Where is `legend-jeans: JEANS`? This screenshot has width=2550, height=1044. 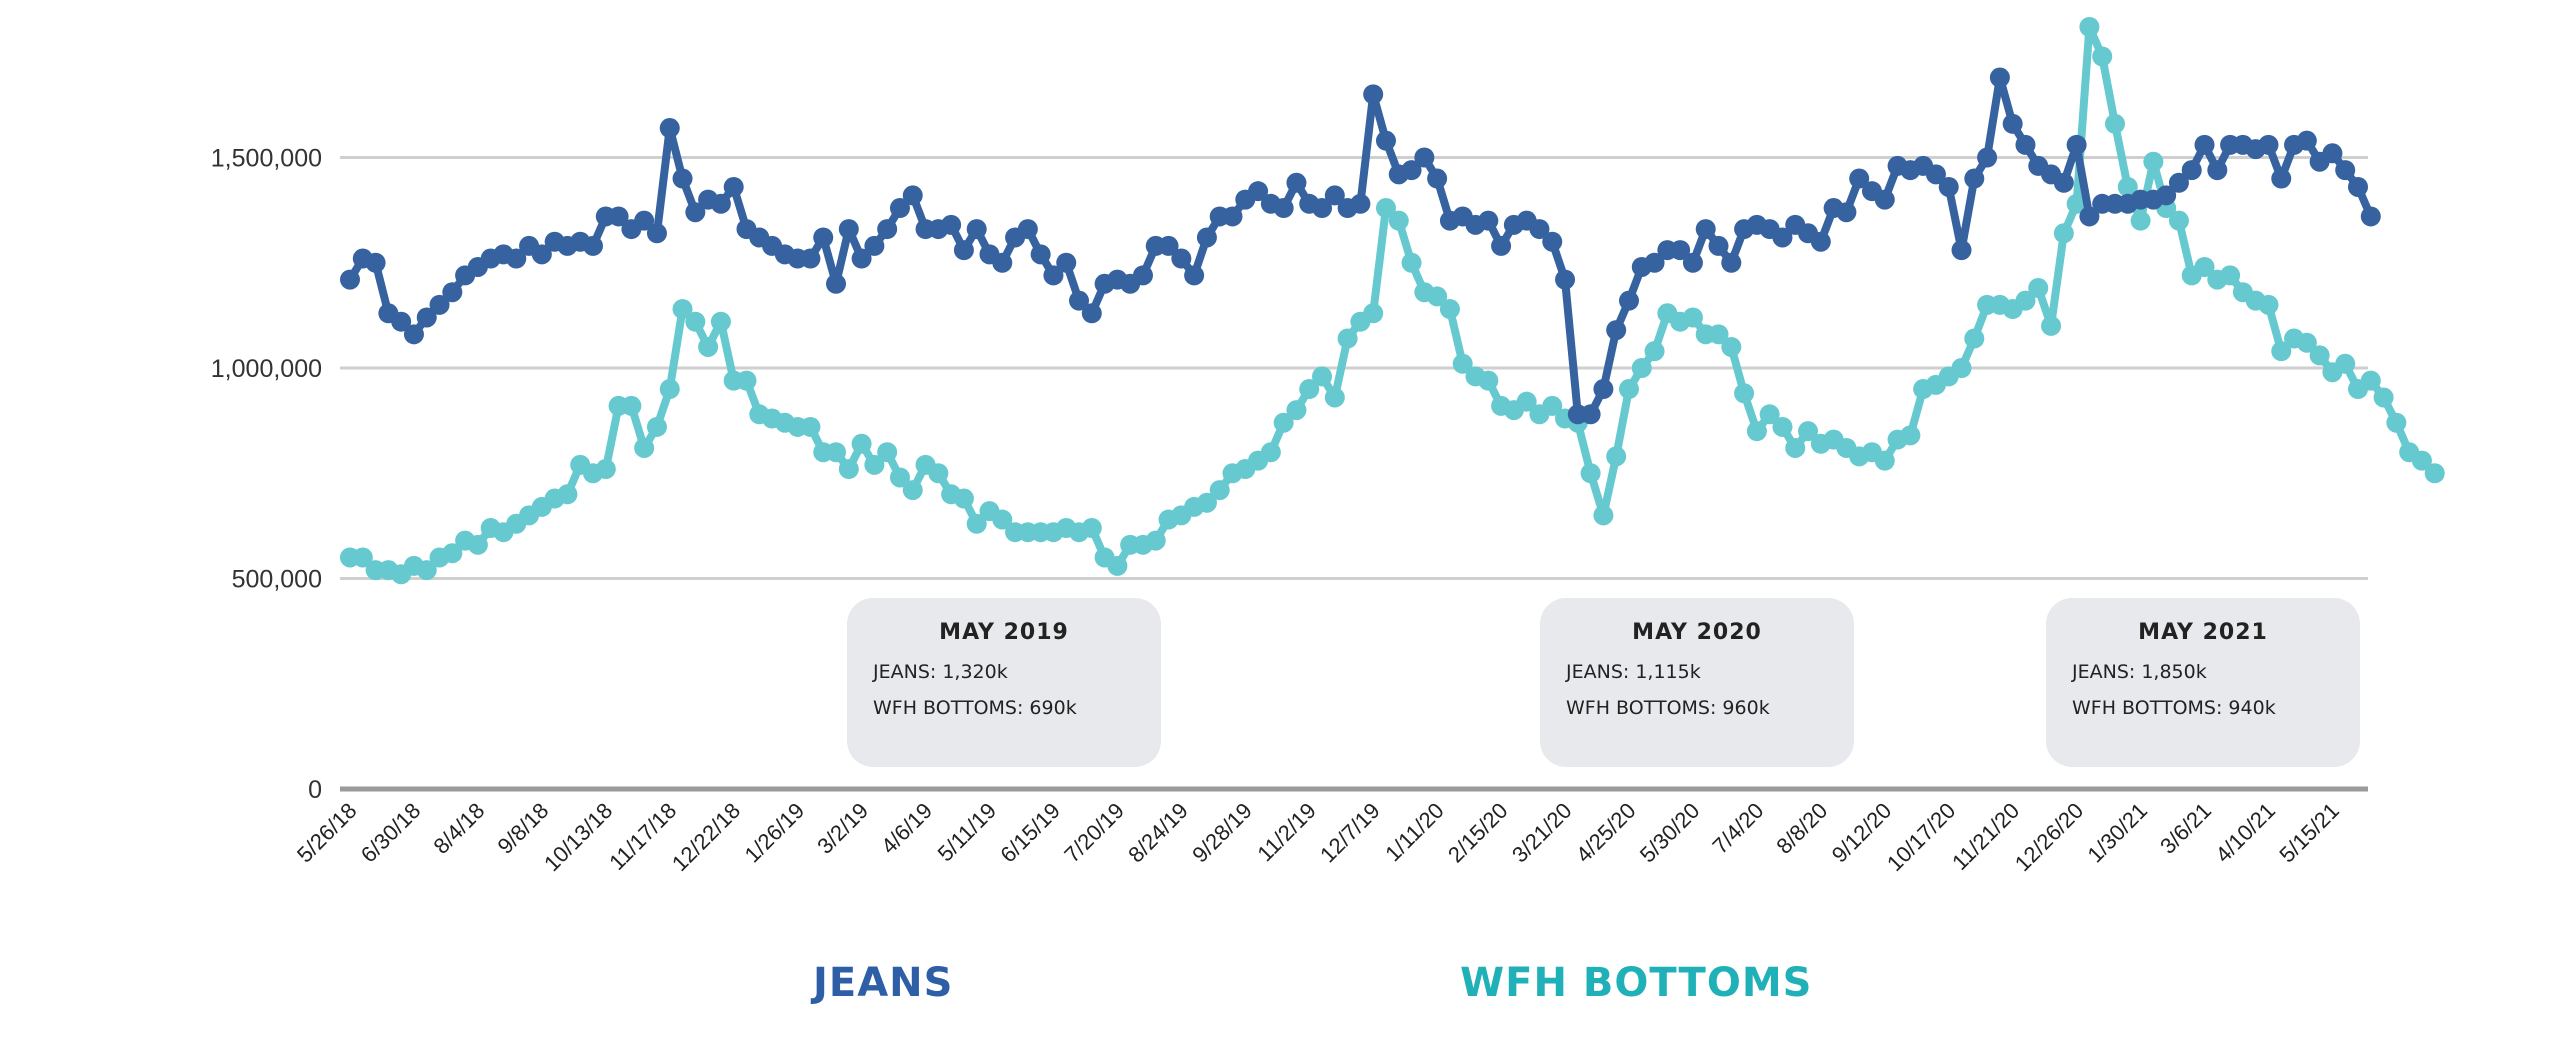 legend-jeans: JEANS is located at coordinates (883, 983).